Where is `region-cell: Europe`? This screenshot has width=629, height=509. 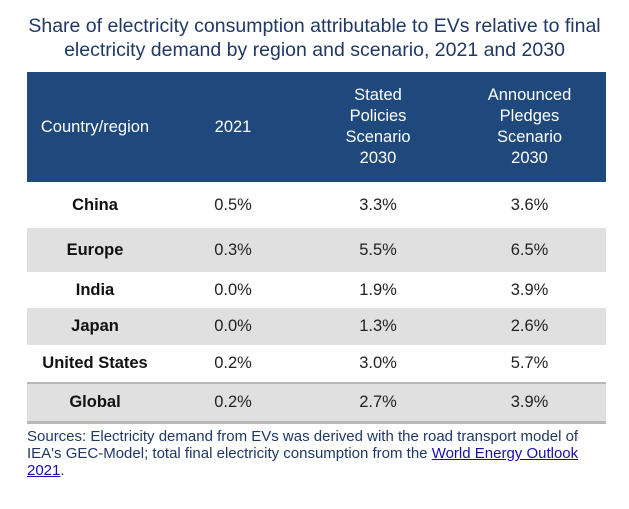 region-cell: Europe is located at coordinates (95, 250).